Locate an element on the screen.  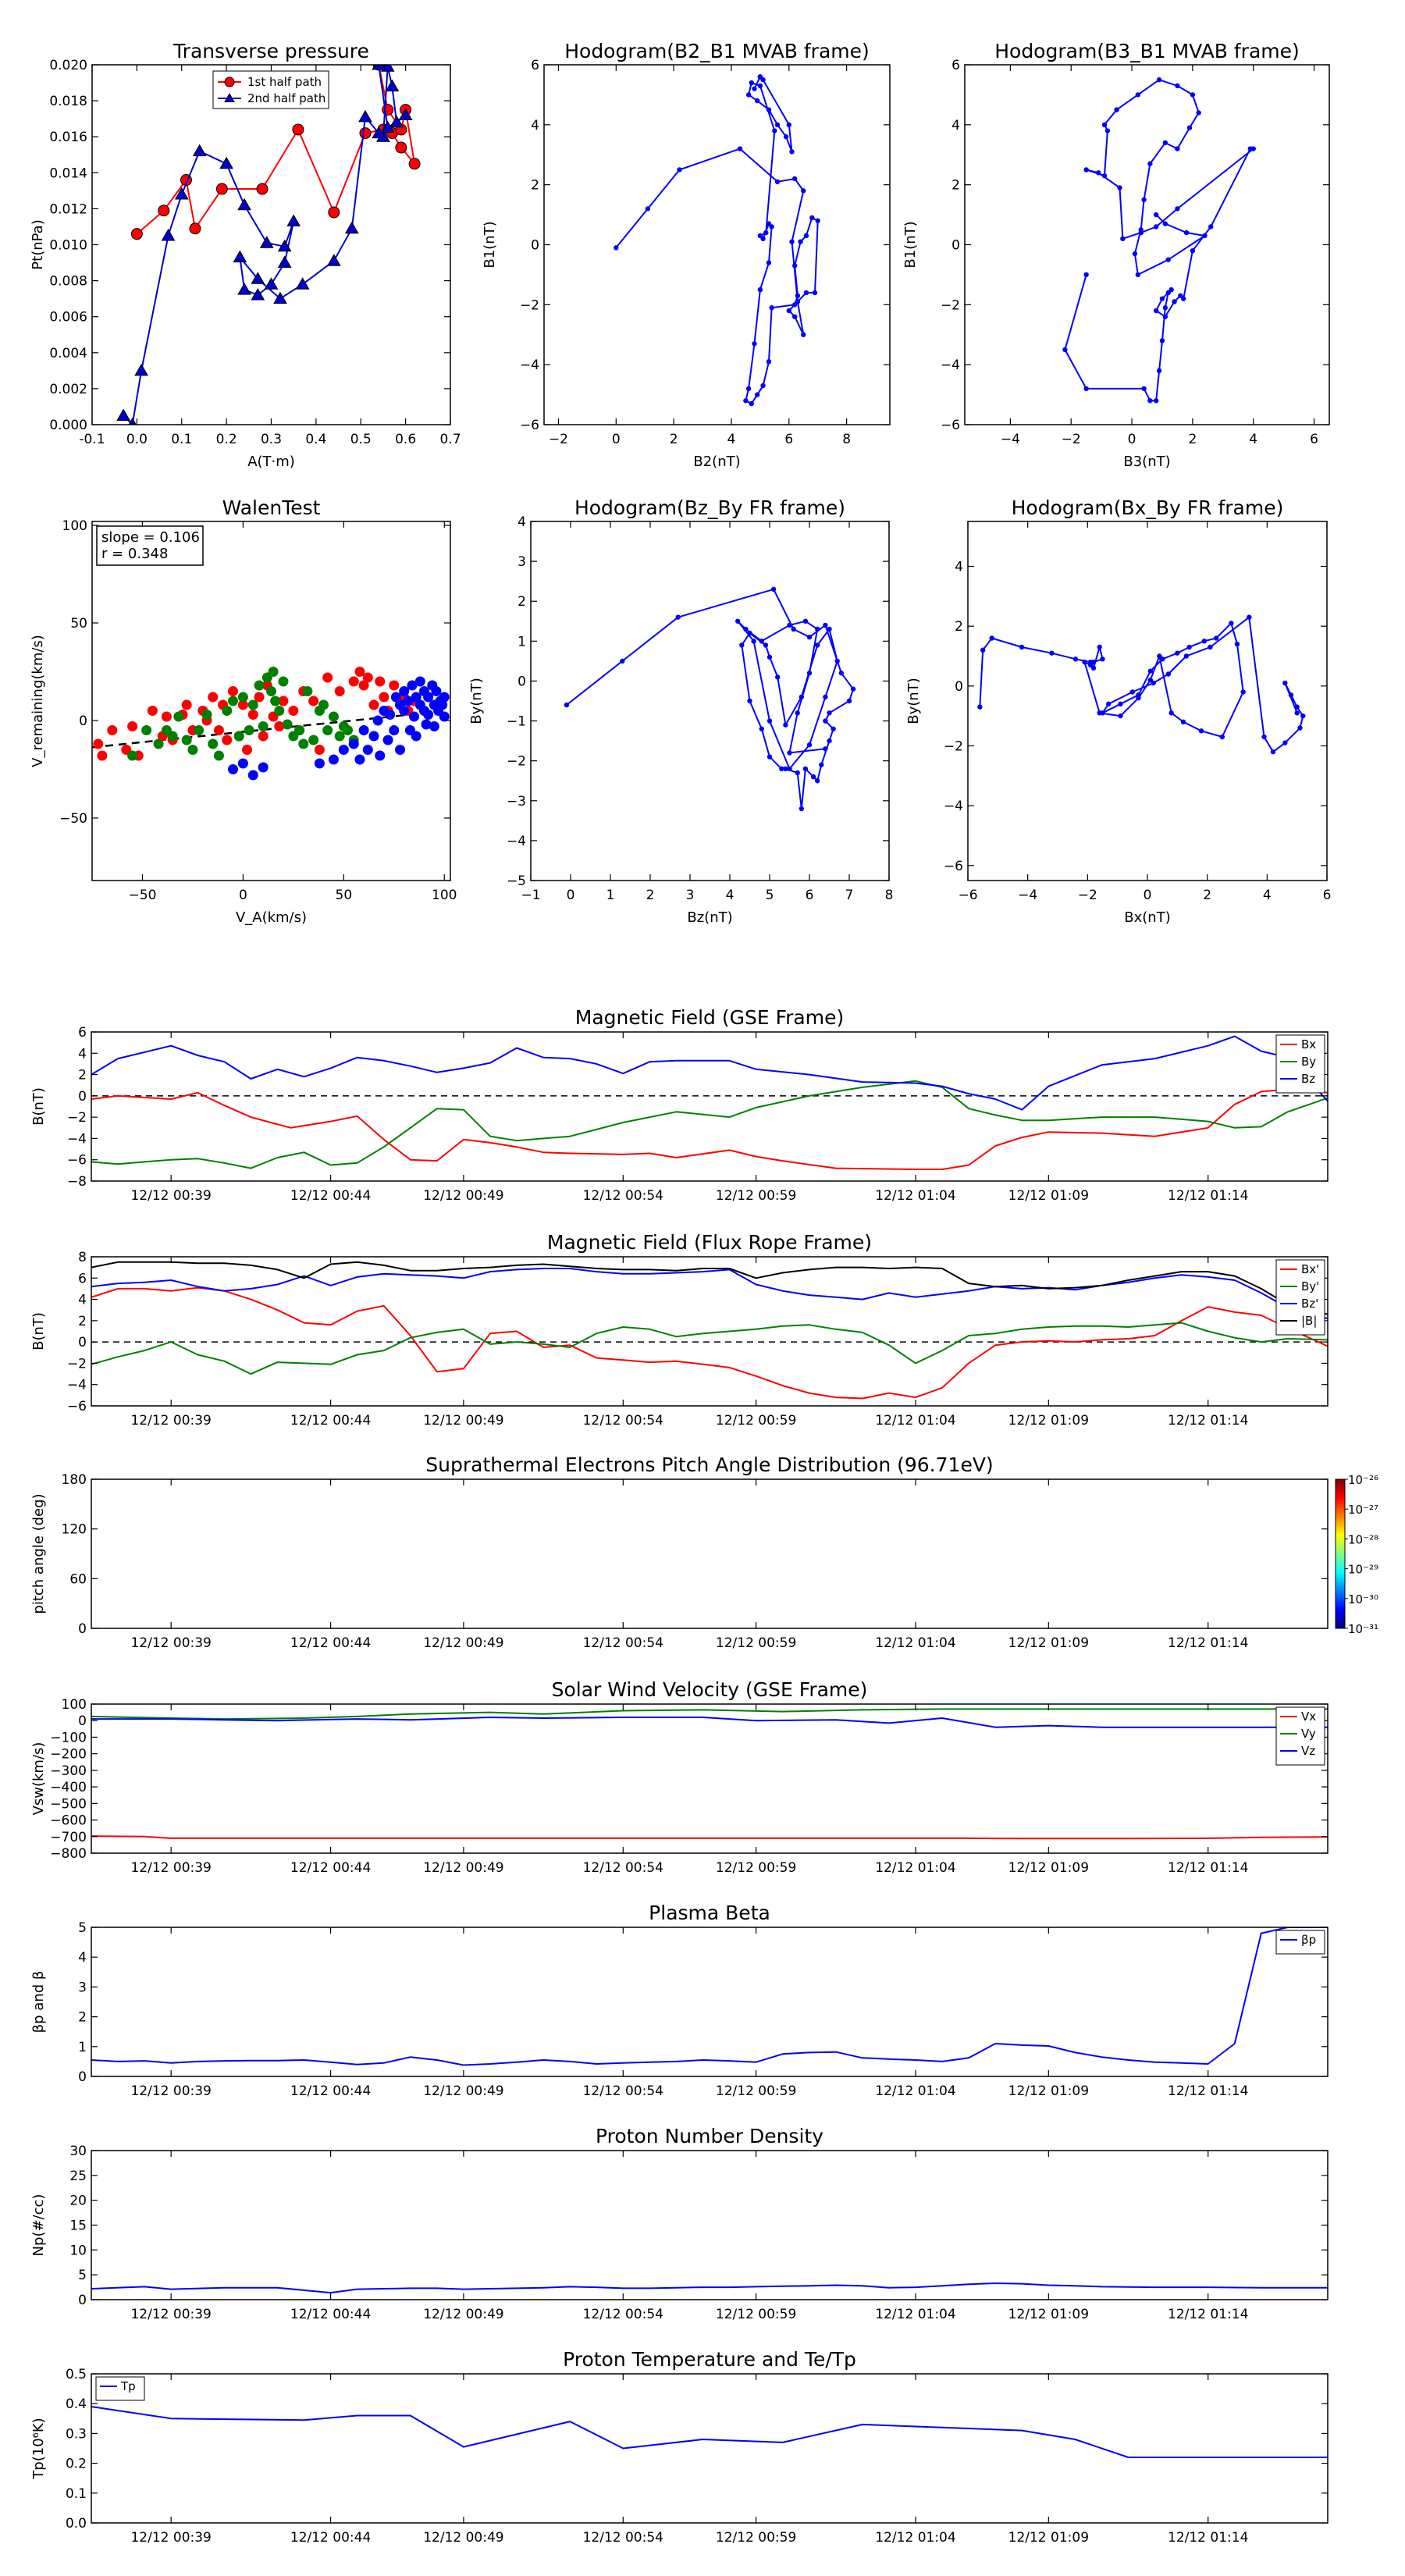
x-tick-label: 5 is located at coordinates (770, 895).